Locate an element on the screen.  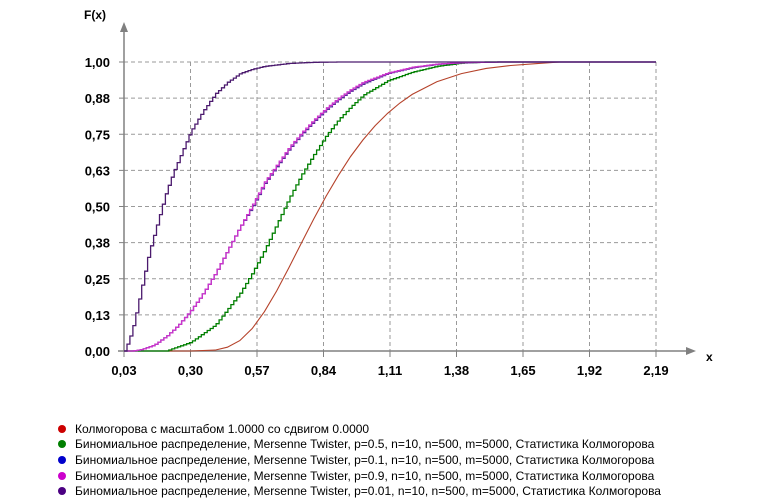
x-tick-label: 0,30 is located at coordinates (190, 370).